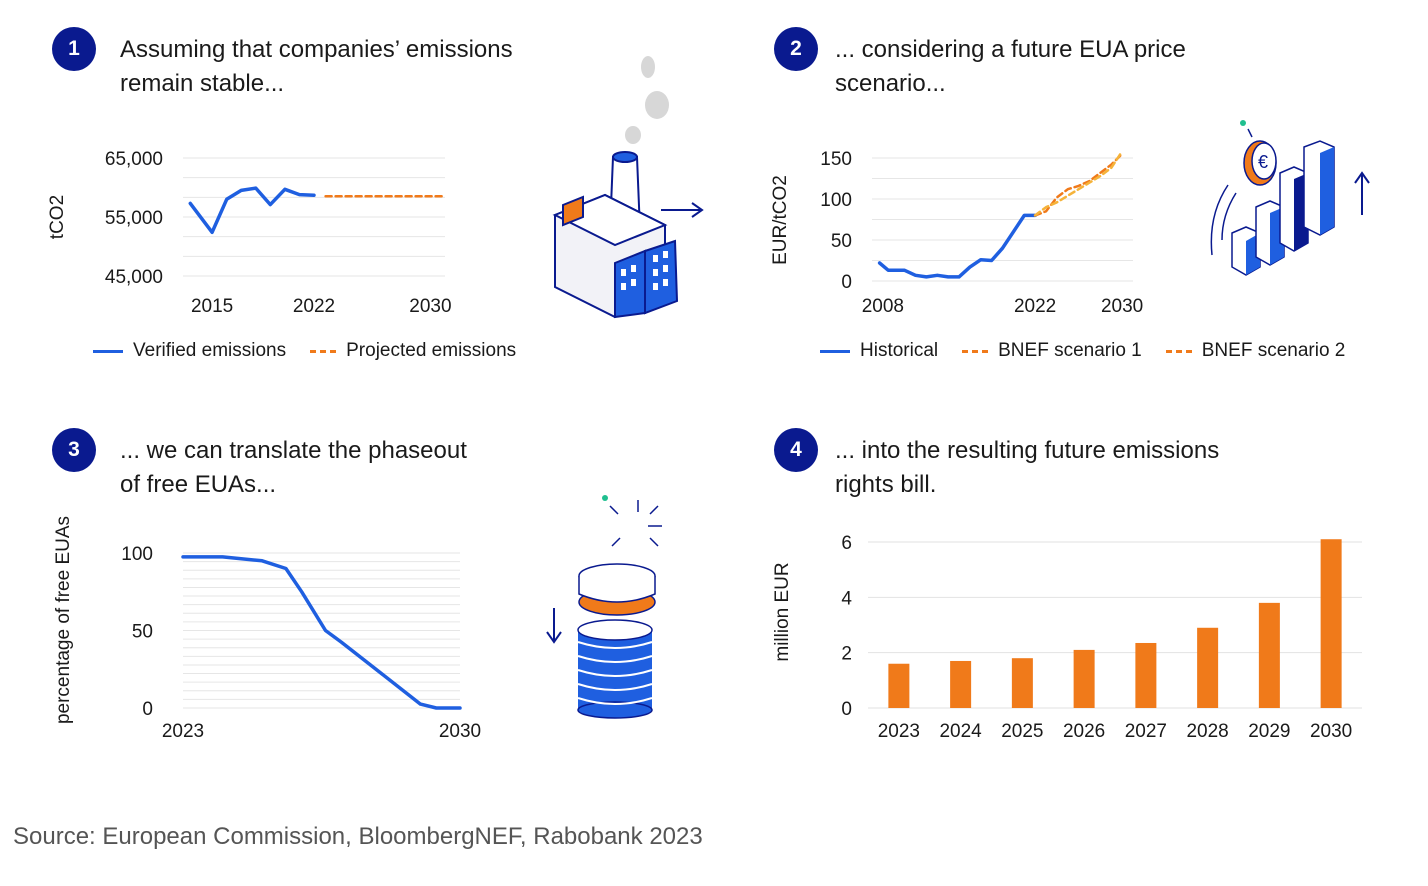 The image size is (1428, 886). I want to click on coin-stack-icon, so click(604, 607).